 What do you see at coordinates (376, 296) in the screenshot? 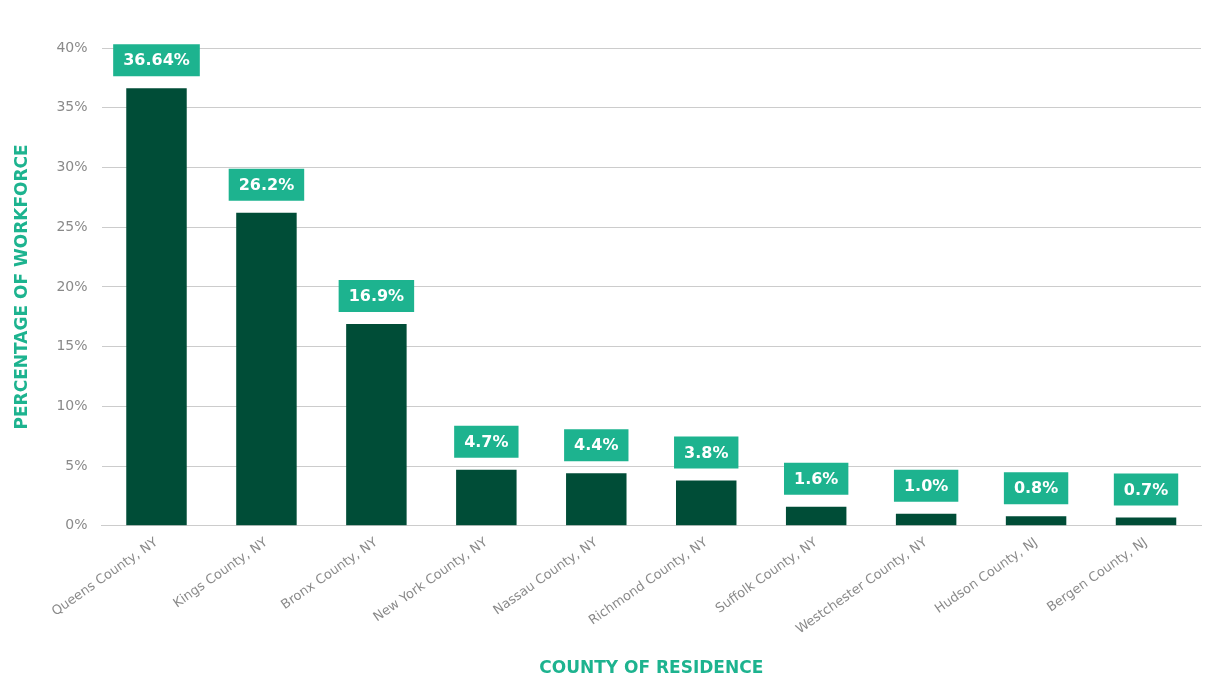
I see `data-label: 16.9%` at bounding box center [376, 296].